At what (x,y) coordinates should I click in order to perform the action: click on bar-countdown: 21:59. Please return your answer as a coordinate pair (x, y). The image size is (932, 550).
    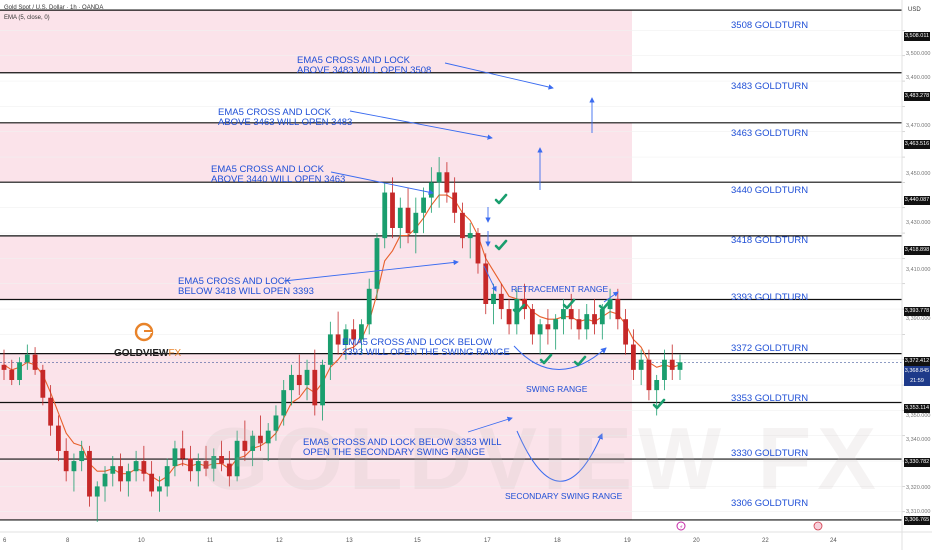
    Looking at the image, I should click on (917, 381).